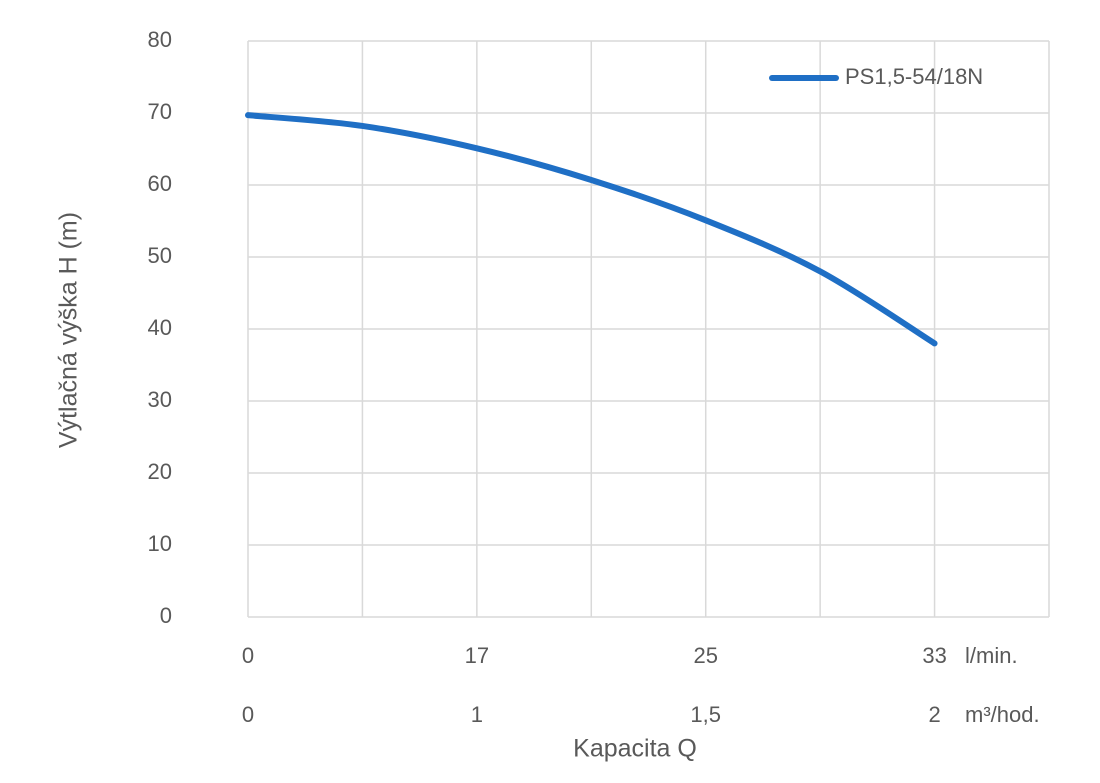 The image size is (1100, 783). Describe the element at coordinates (248, 714) in the screenshot. I see `x2-tick-label: 0` at that location.